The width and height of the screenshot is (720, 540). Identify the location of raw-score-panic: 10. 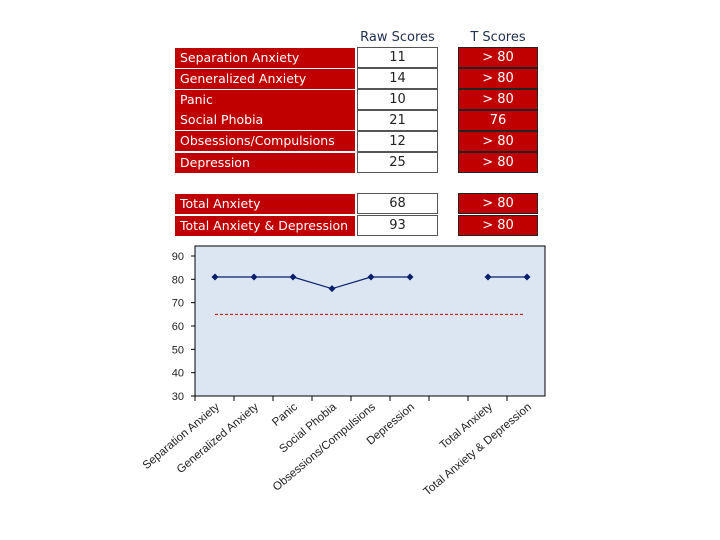
(397, 99).